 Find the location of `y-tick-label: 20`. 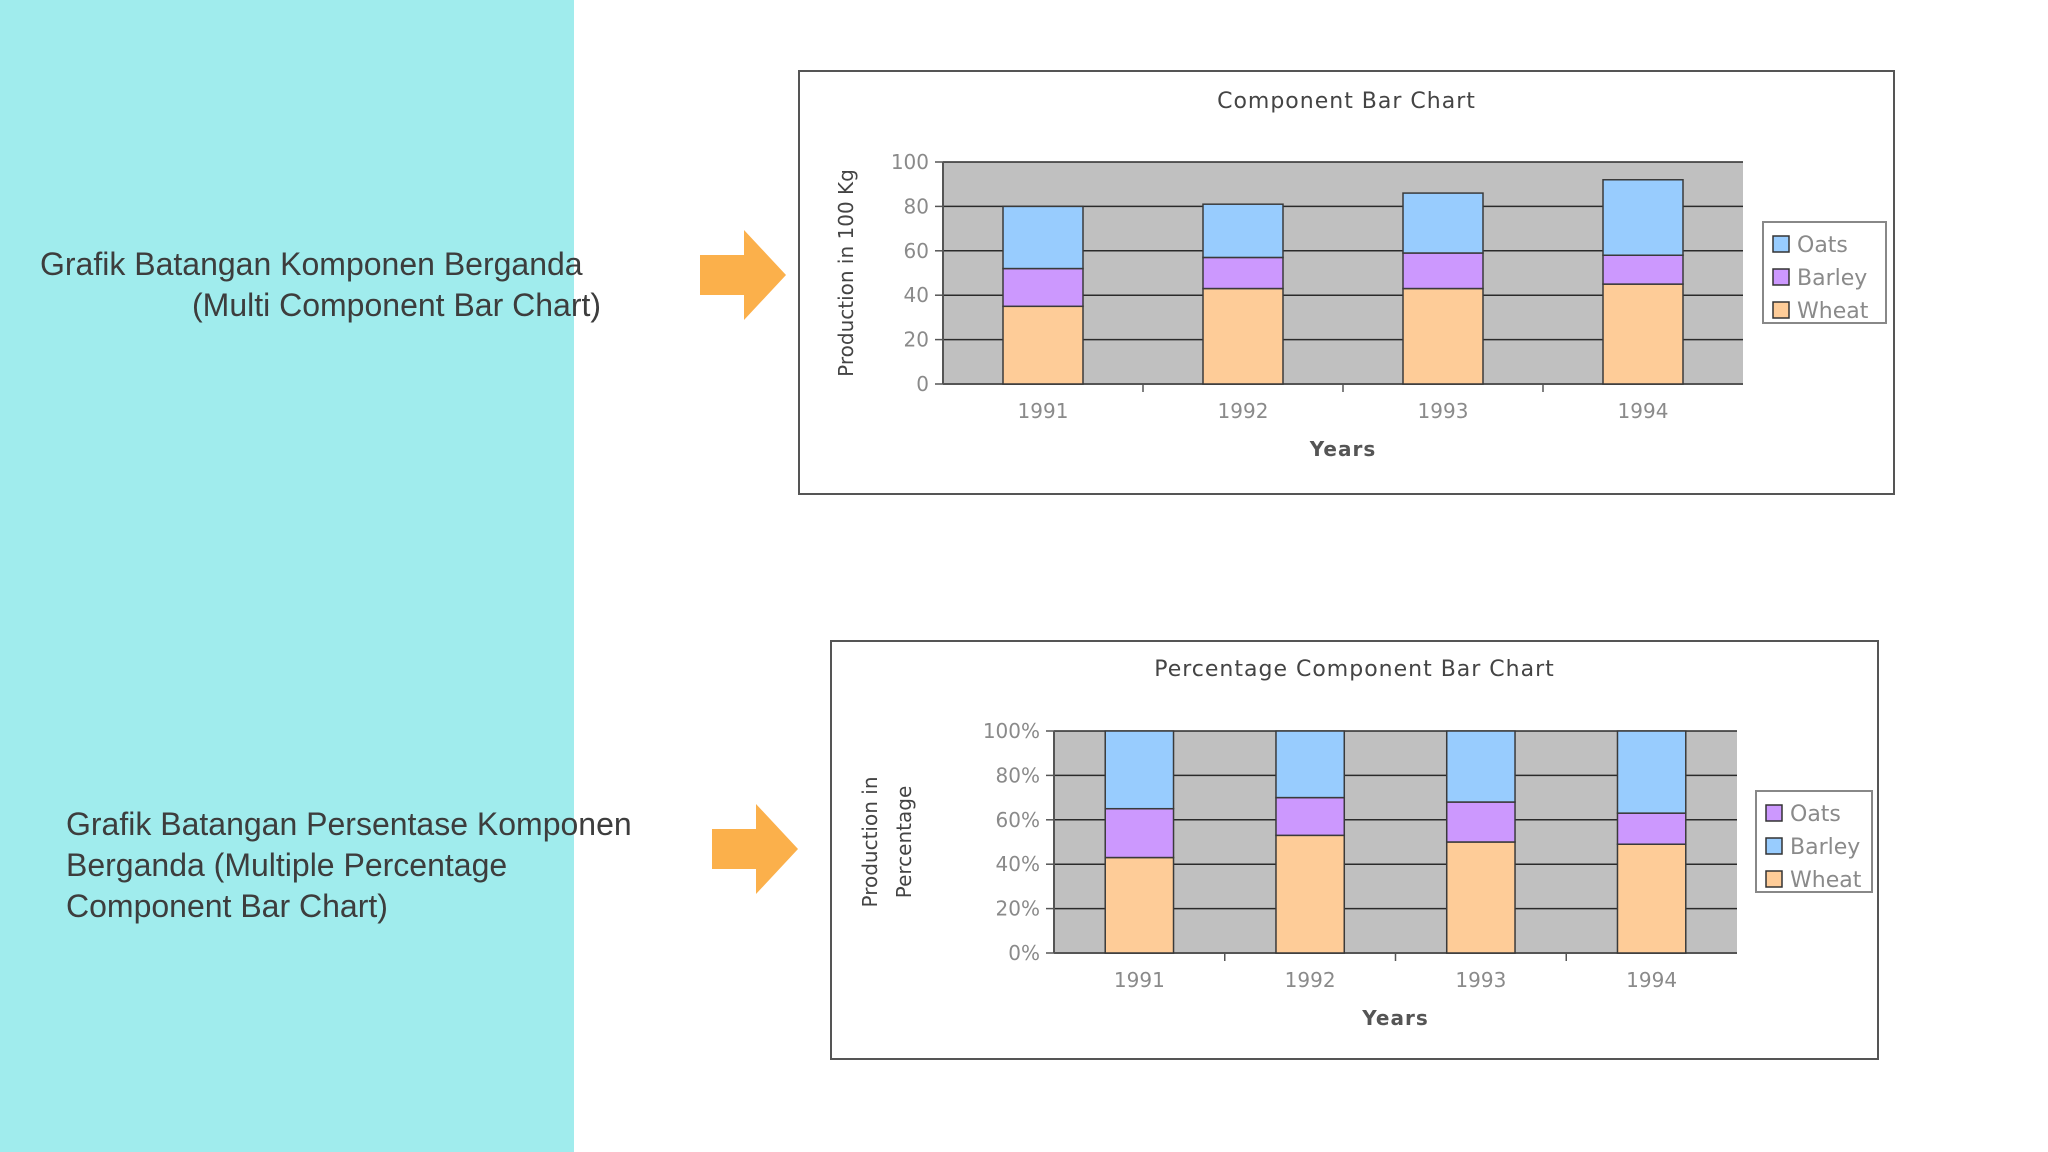

y-tick-label: 20 is located at coordinates (916, 340).